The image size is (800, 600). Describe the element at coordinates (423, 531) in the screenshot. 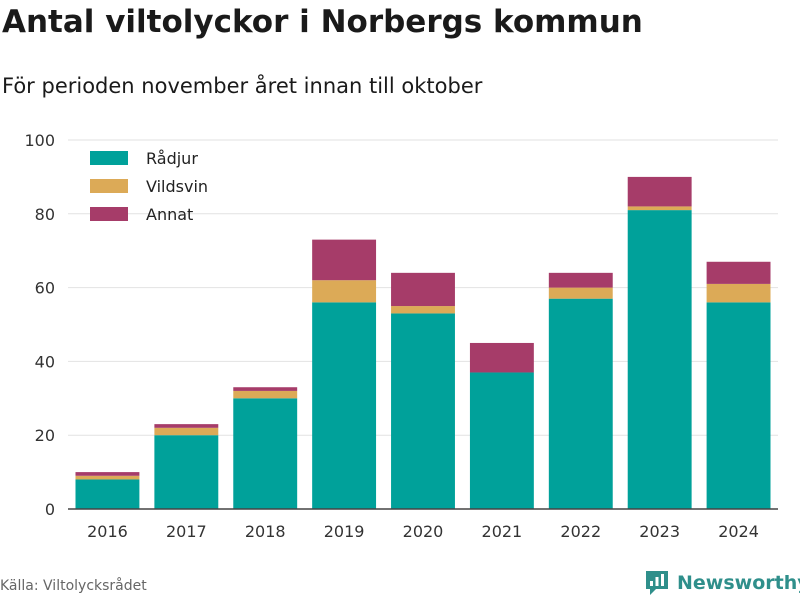

I see `x-tick-label: 2020` at that location.